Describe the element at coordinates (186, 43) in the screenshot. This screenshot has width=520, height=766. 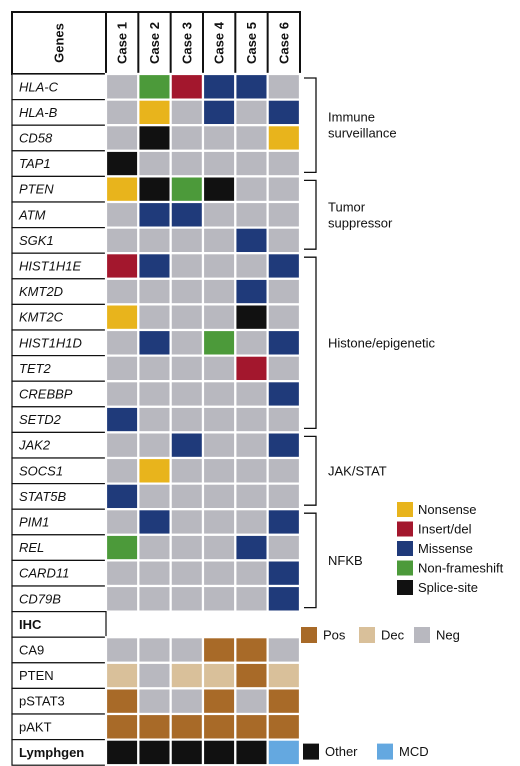
I see `case-header: Case 3` at that location.